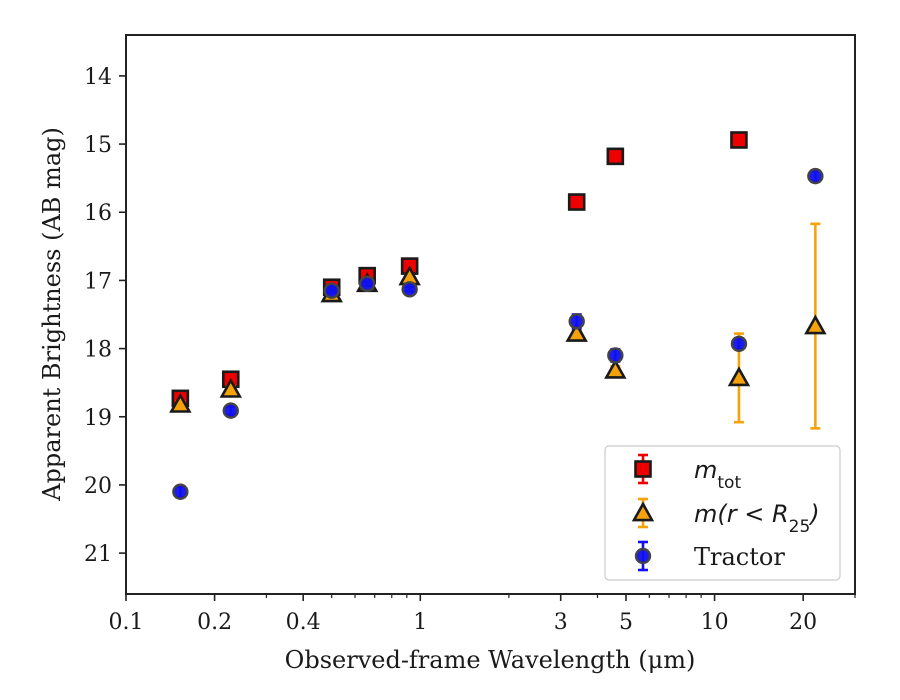 This screenshot has height=700, width=900. What do you see at coordinates (98, 77) in the screenshot?
I see `y-tick-label: 14` at bounding box center [98, 77].